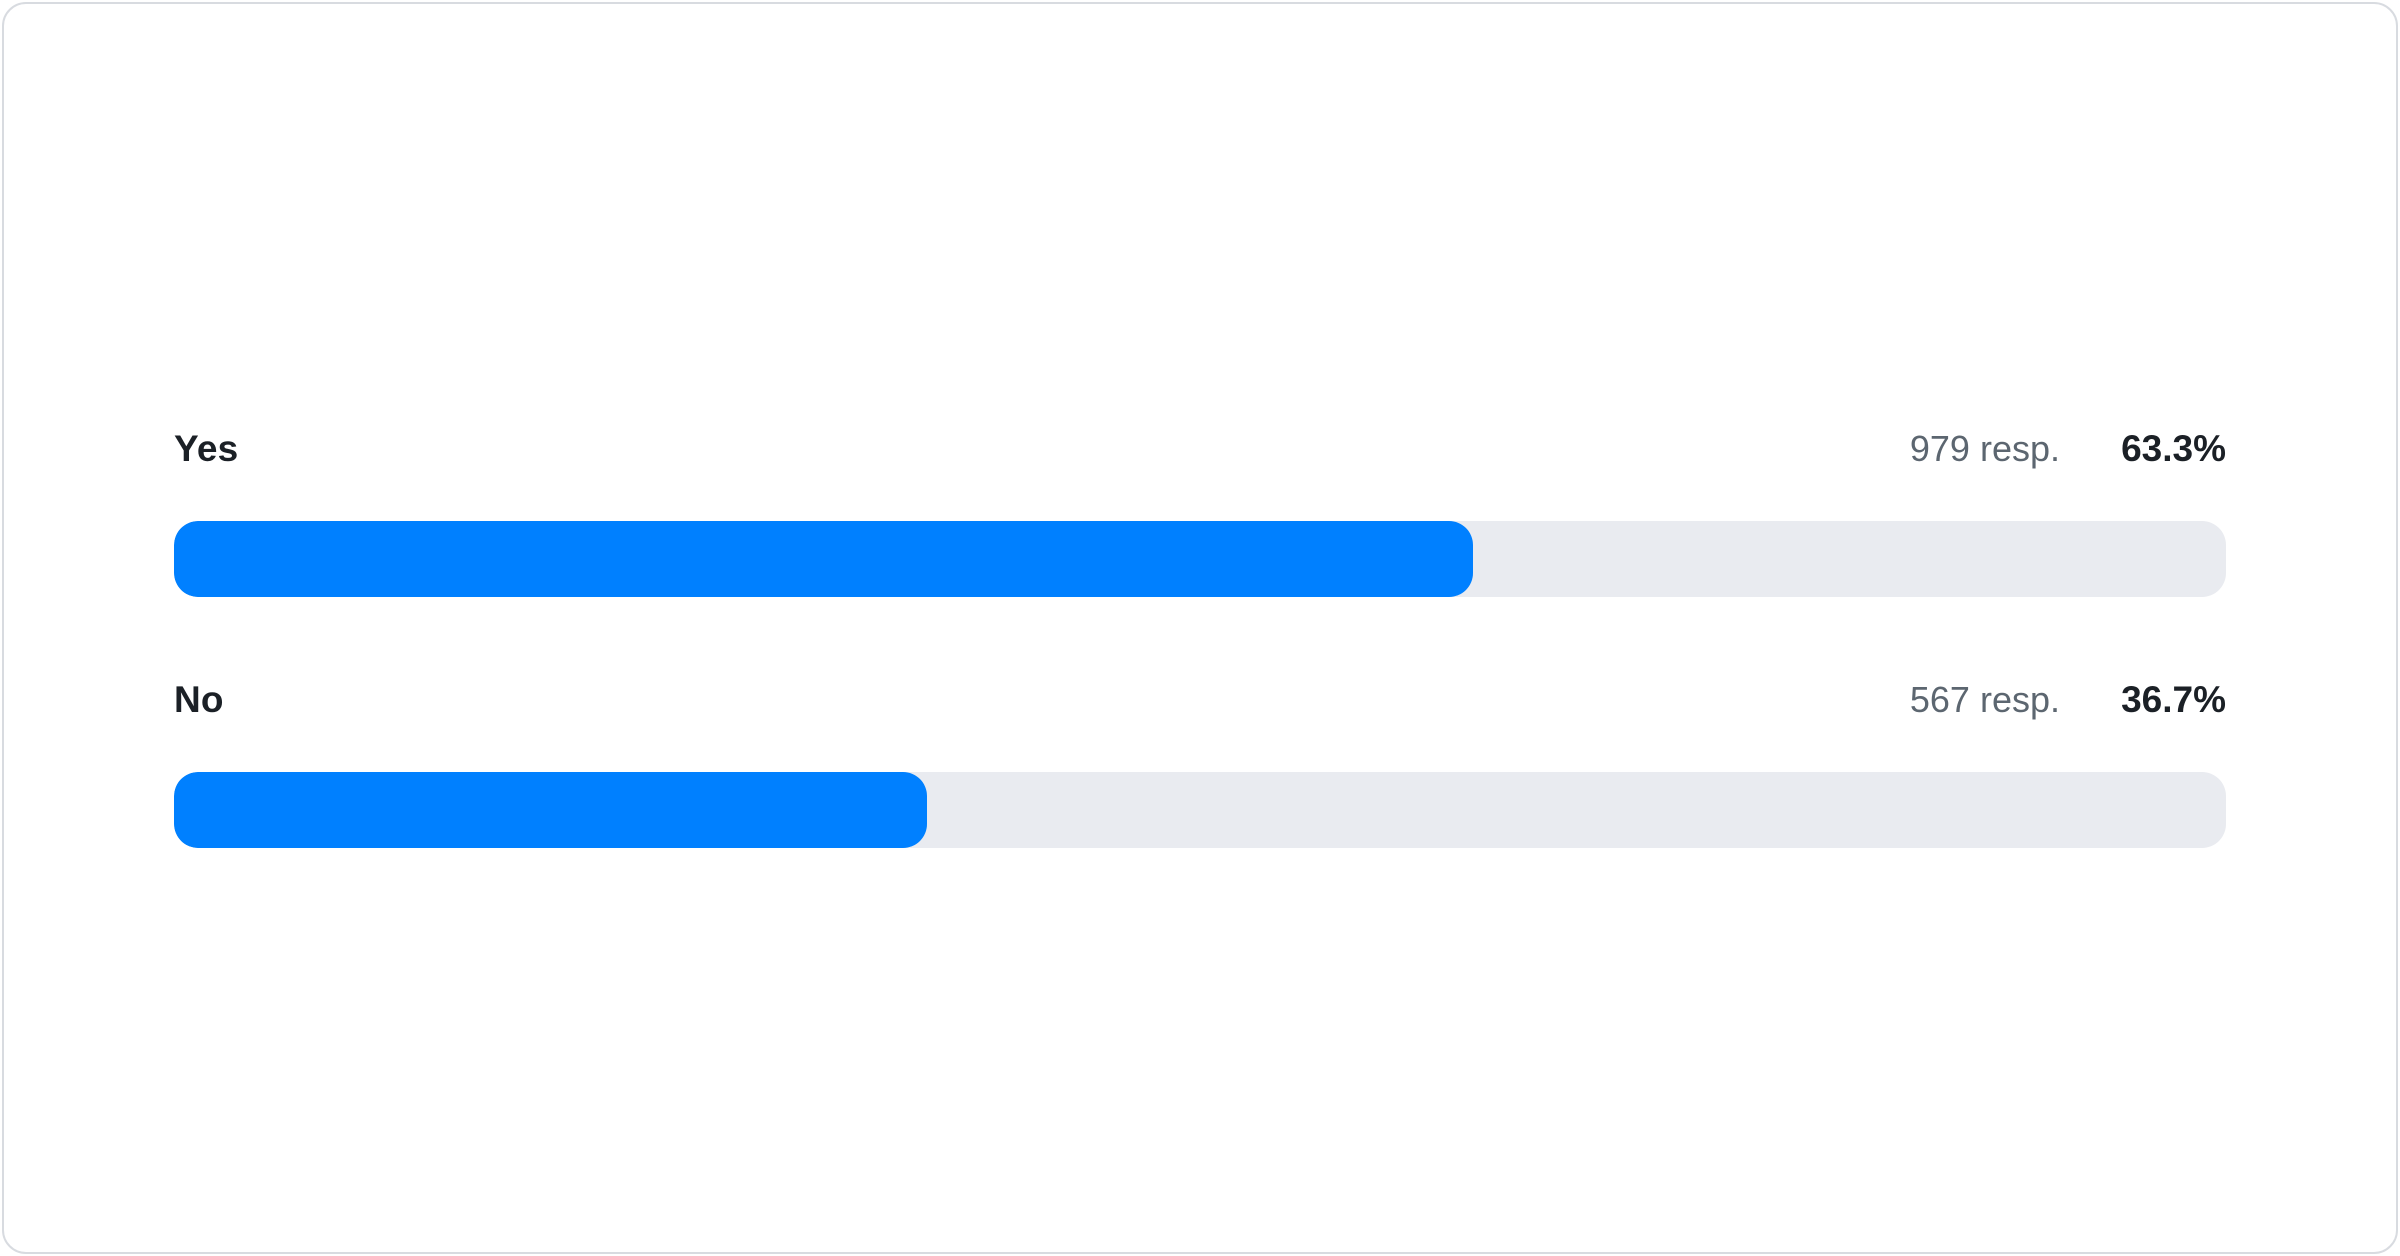 This screenshot has height=1256, width=2400. Describe the element at coordinates (2173, 699) in the screenshot. I see `option-percent: 36.7%` at that location.